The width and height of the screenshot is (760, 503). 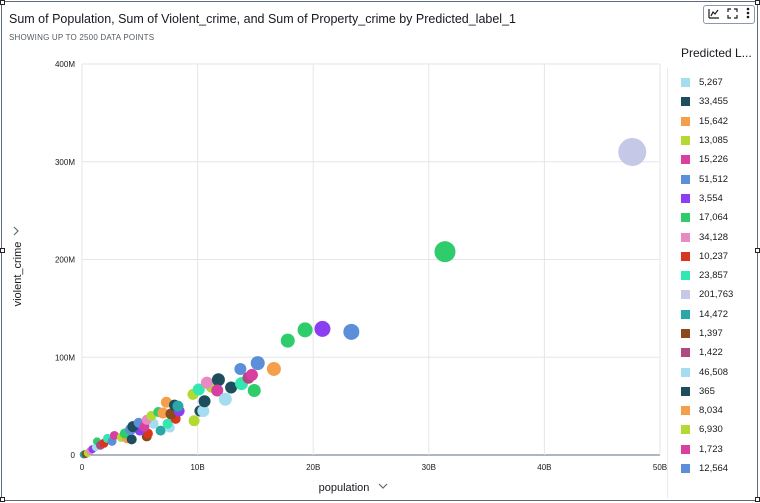 I want to click on y-tick-label: 100M, so click(x=65, y=357).